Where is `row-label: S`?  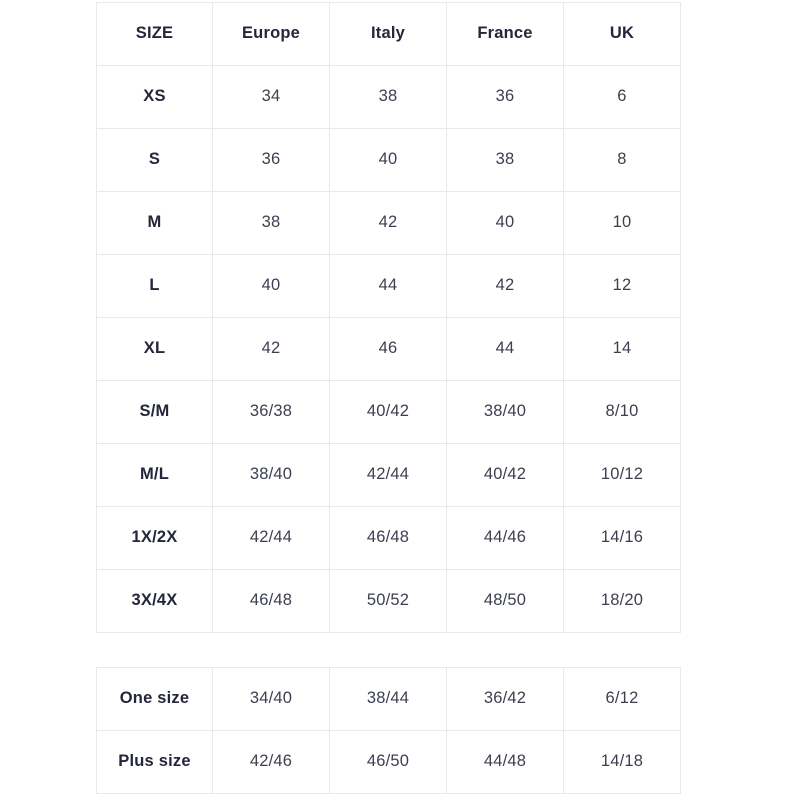 row-label: S is located at coordinates (154, 160).